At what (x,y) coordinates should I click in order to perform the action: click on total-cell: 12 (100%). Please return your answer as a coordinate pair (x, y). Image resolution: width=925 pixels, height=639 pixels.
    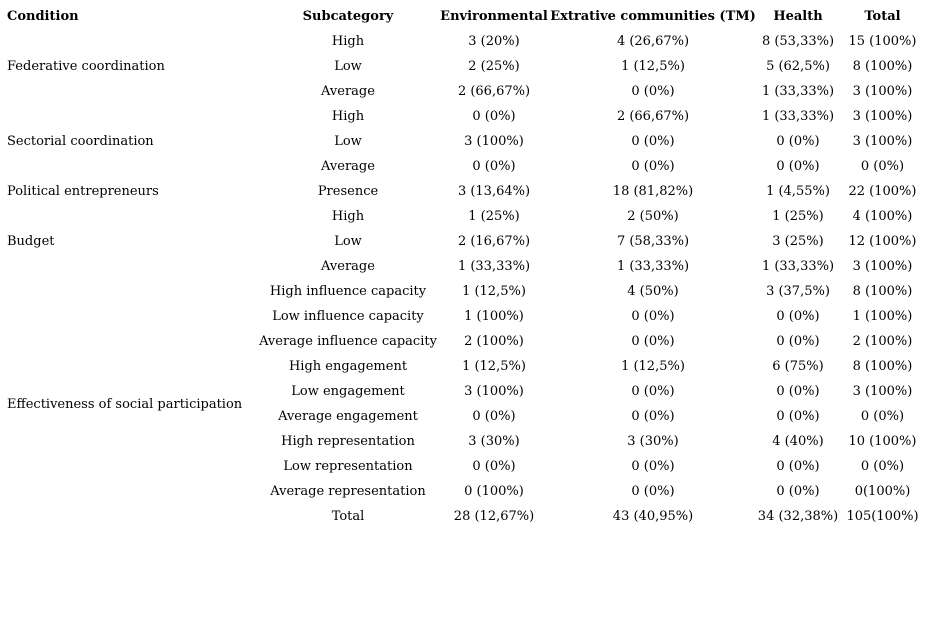
    Looking at the image, I should click on (882, 241).